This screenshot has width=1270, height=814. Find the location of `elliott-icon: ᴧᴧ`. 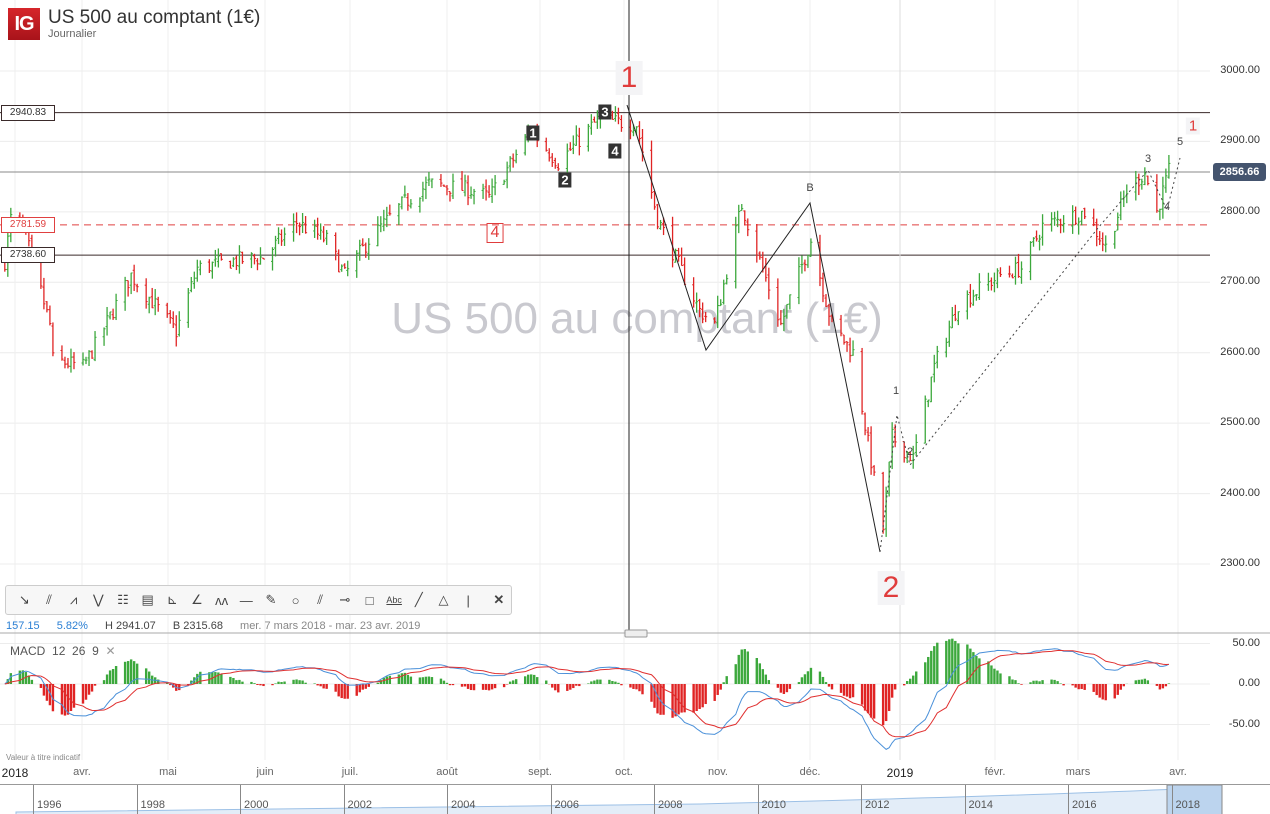

elliott-icon: ᴧᴧ is located at coordinates (222, 600).